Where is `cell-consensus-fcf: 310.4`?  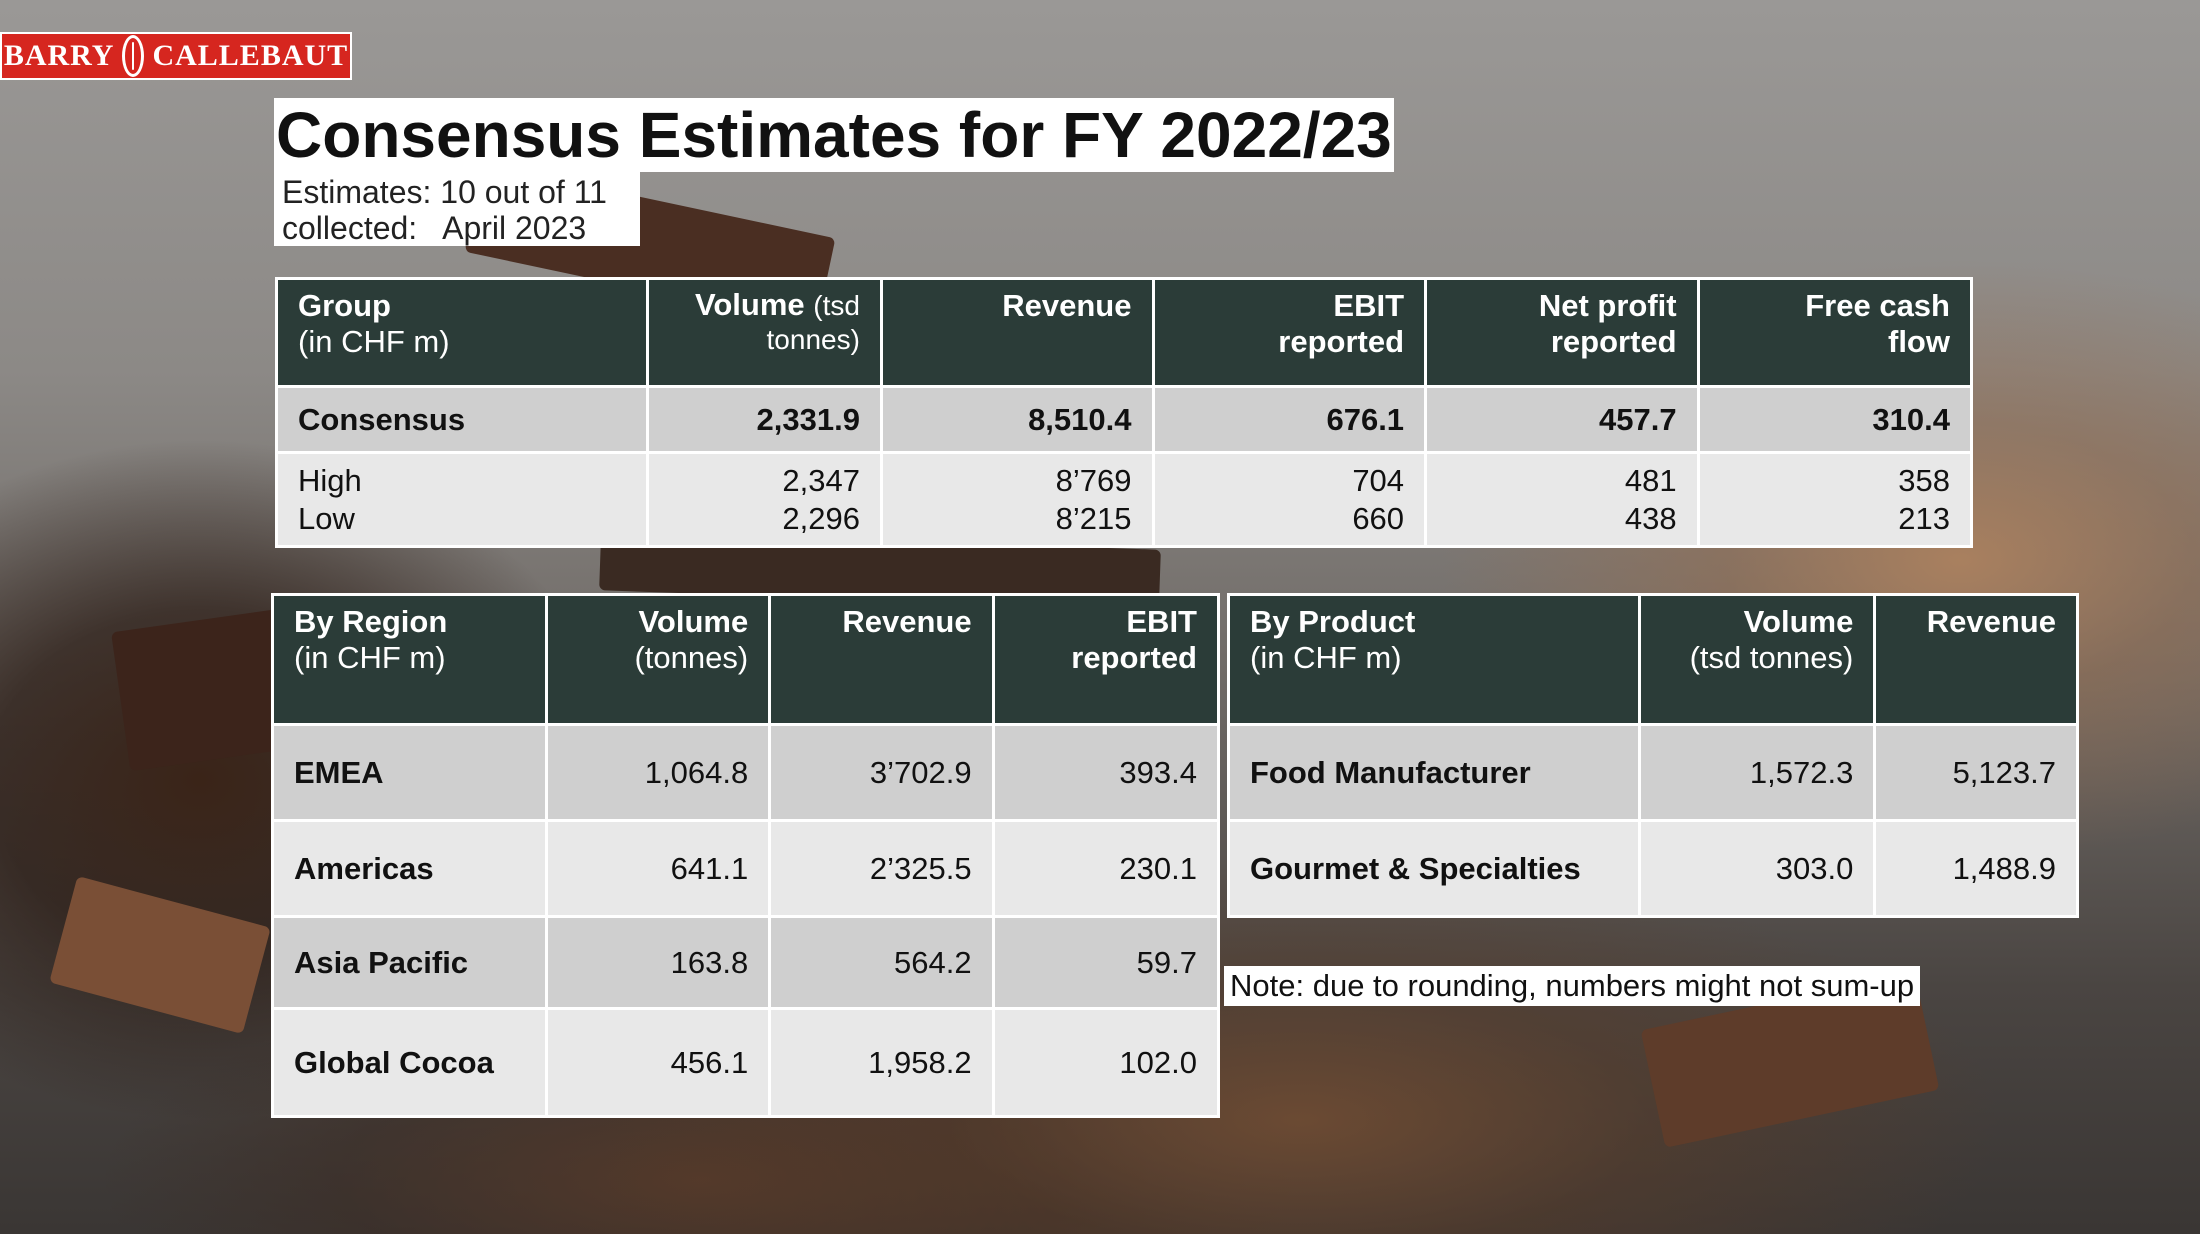
cell-consensus-fcf: 310.4 is located at coordinates (1835, 419).